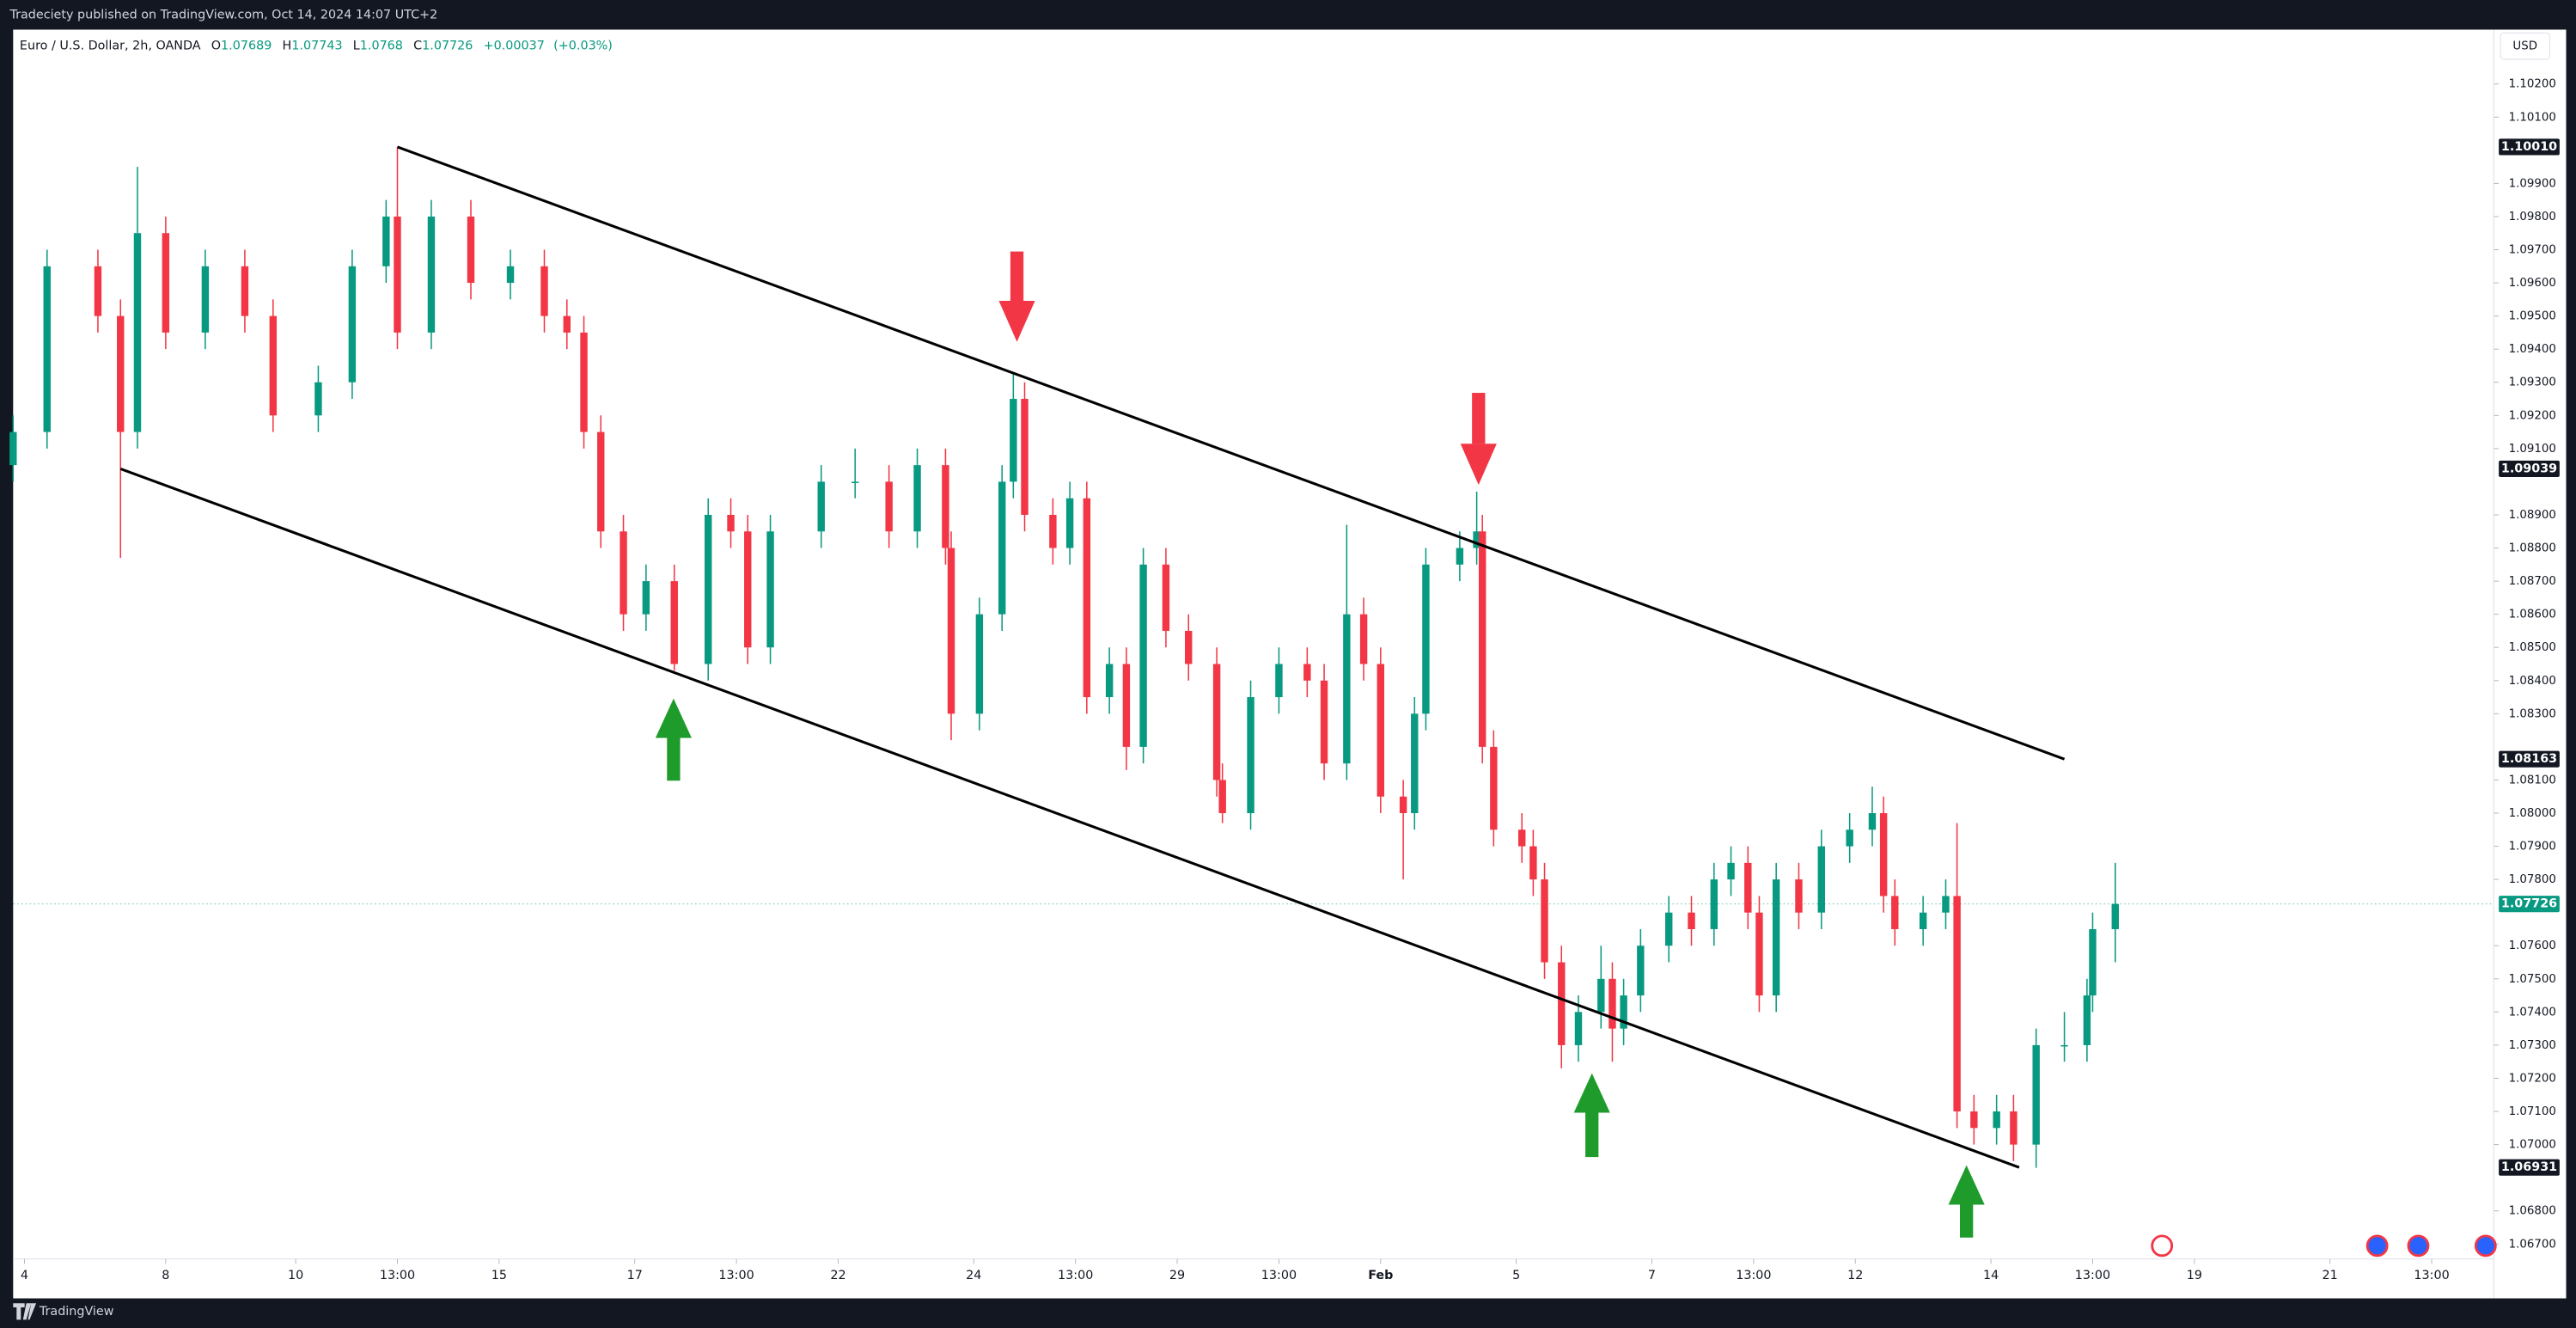  Describe the element at coordinates (2529, 904) in the screenshot. I see `last-price-box` at that location.